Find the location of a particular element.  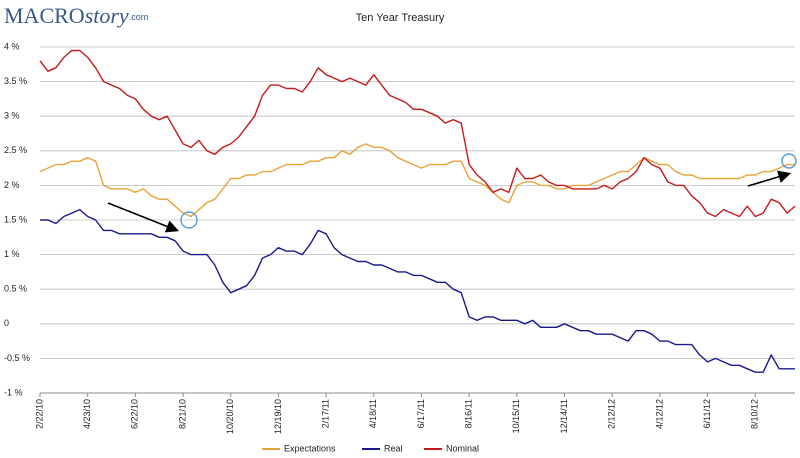

y-tick-label: 1.5 % is located at coordinates (15, 219).